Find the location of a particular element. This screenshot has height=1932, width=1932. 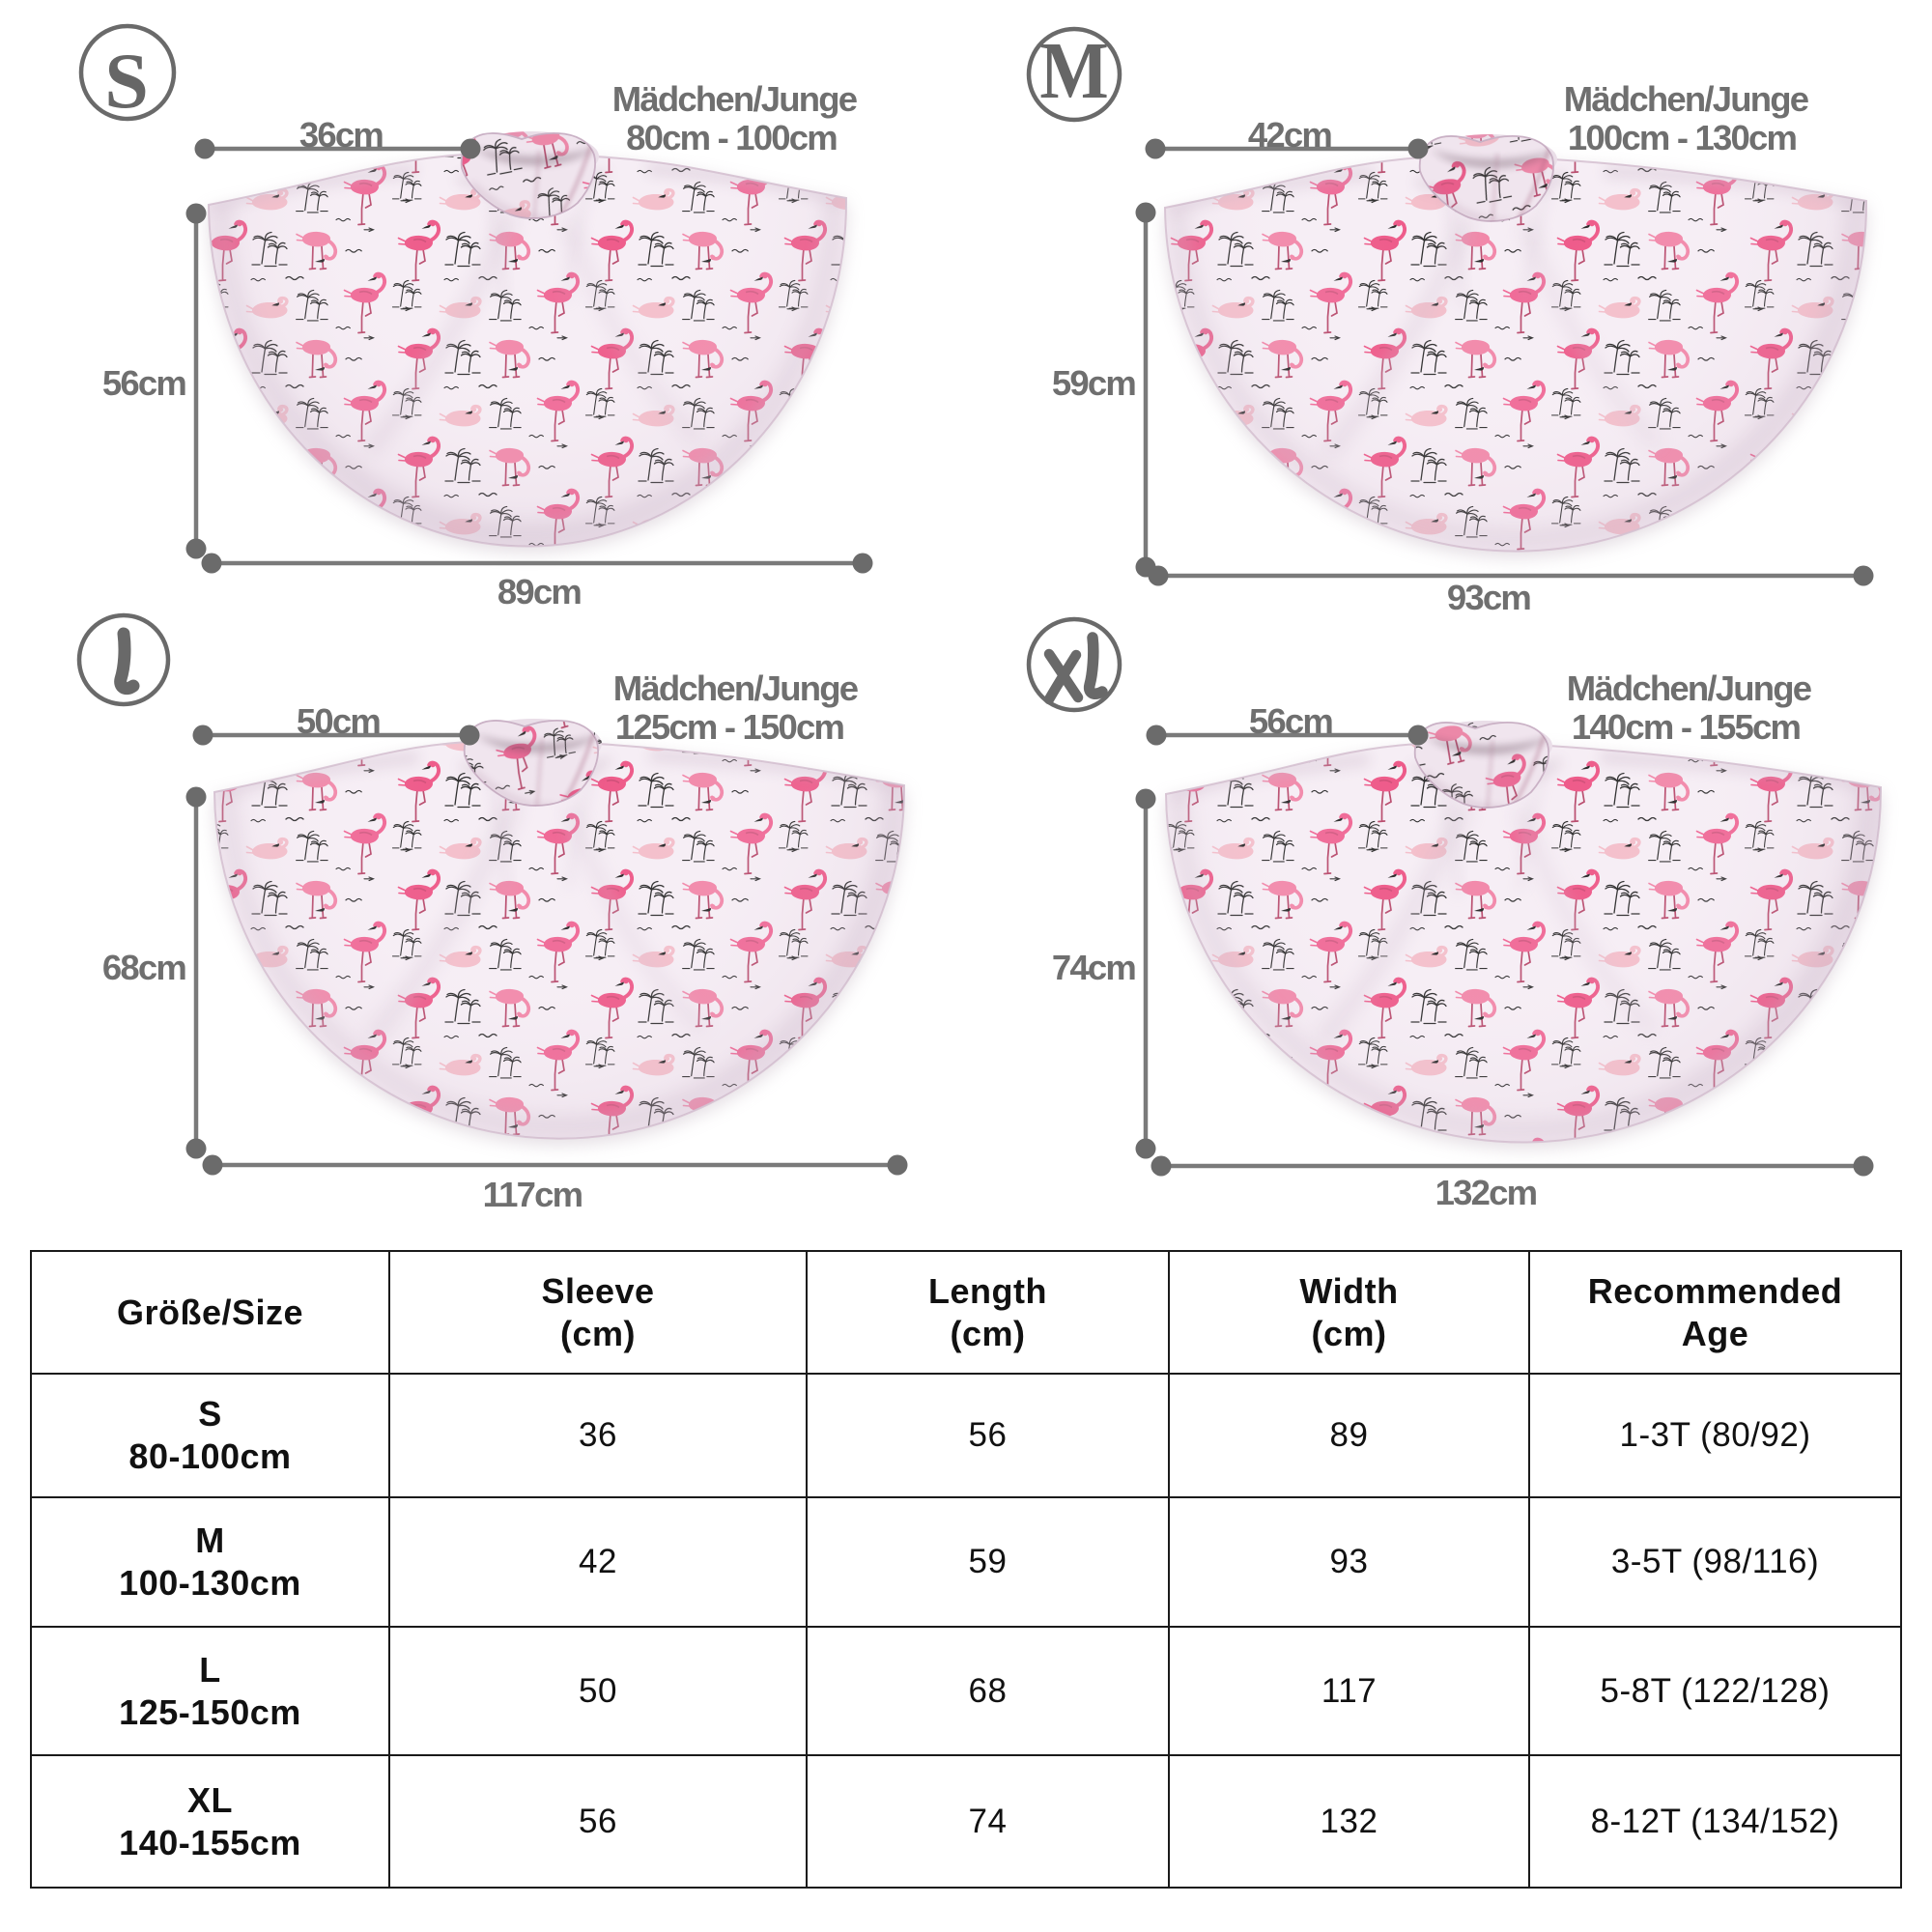

svg-text: 100cm - 130cm is located at coordinates (1682, 137).